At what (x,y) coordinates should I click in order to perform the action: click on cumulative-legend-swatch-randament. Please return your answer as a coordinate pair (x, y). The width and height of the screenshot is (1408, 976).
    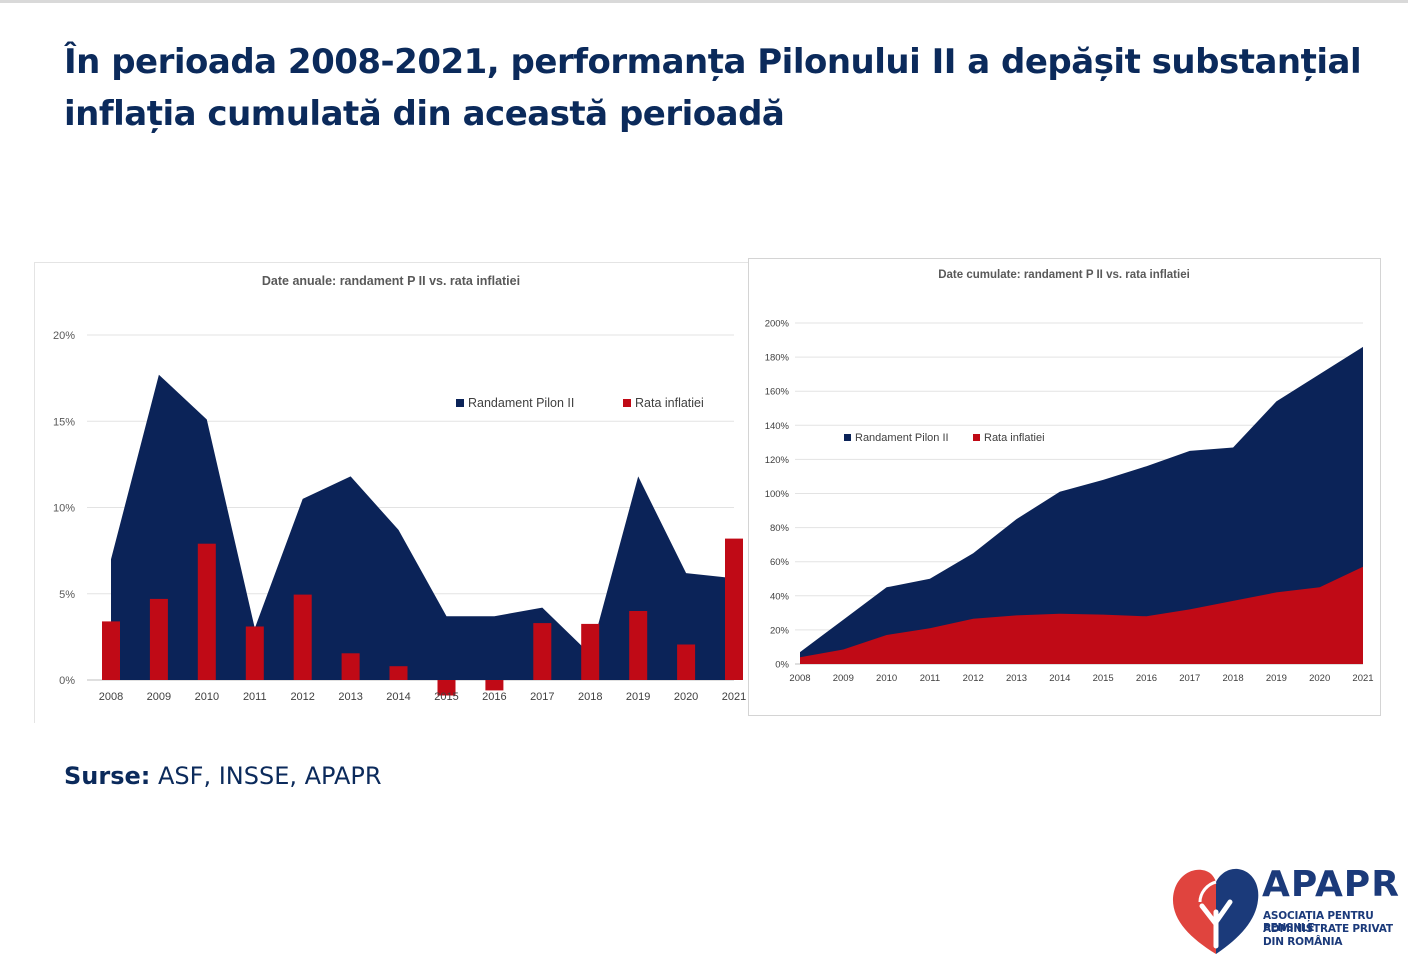
    Looking at the image, I should click on (847, 437).